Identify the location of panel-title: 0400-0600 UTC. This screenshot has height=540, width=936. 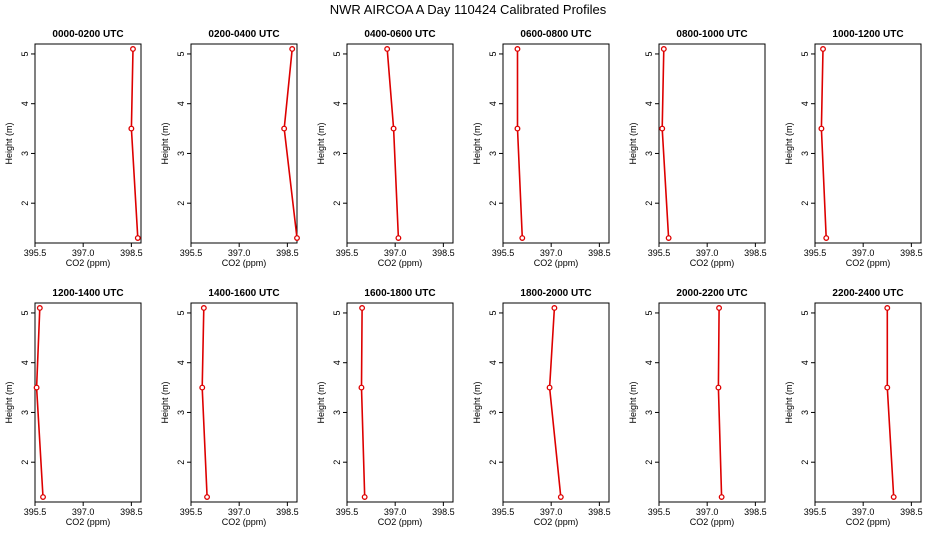
(399, 34).